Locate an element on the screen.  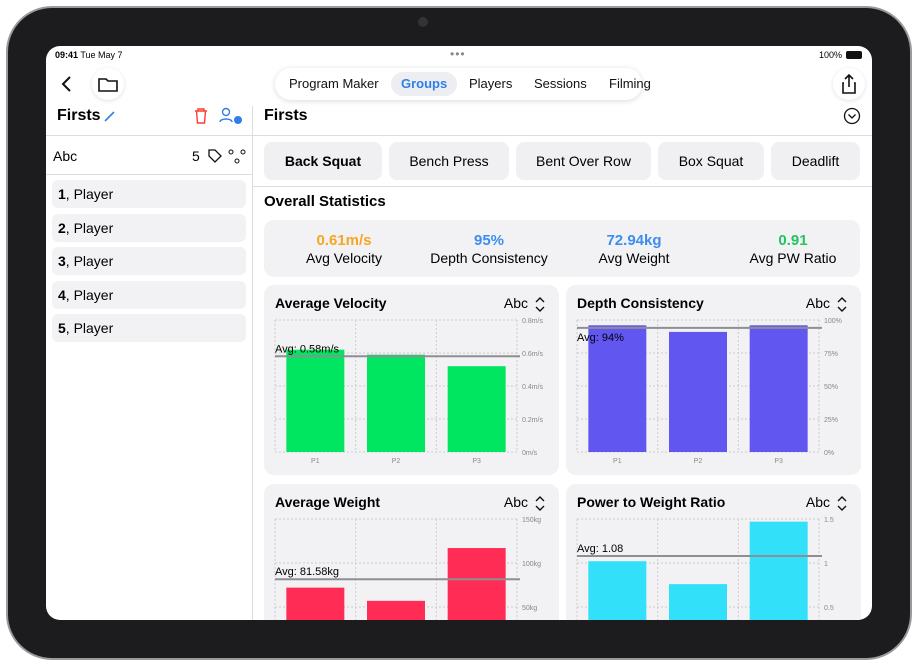
player-number: 3 is located at coordinates (62, 261).